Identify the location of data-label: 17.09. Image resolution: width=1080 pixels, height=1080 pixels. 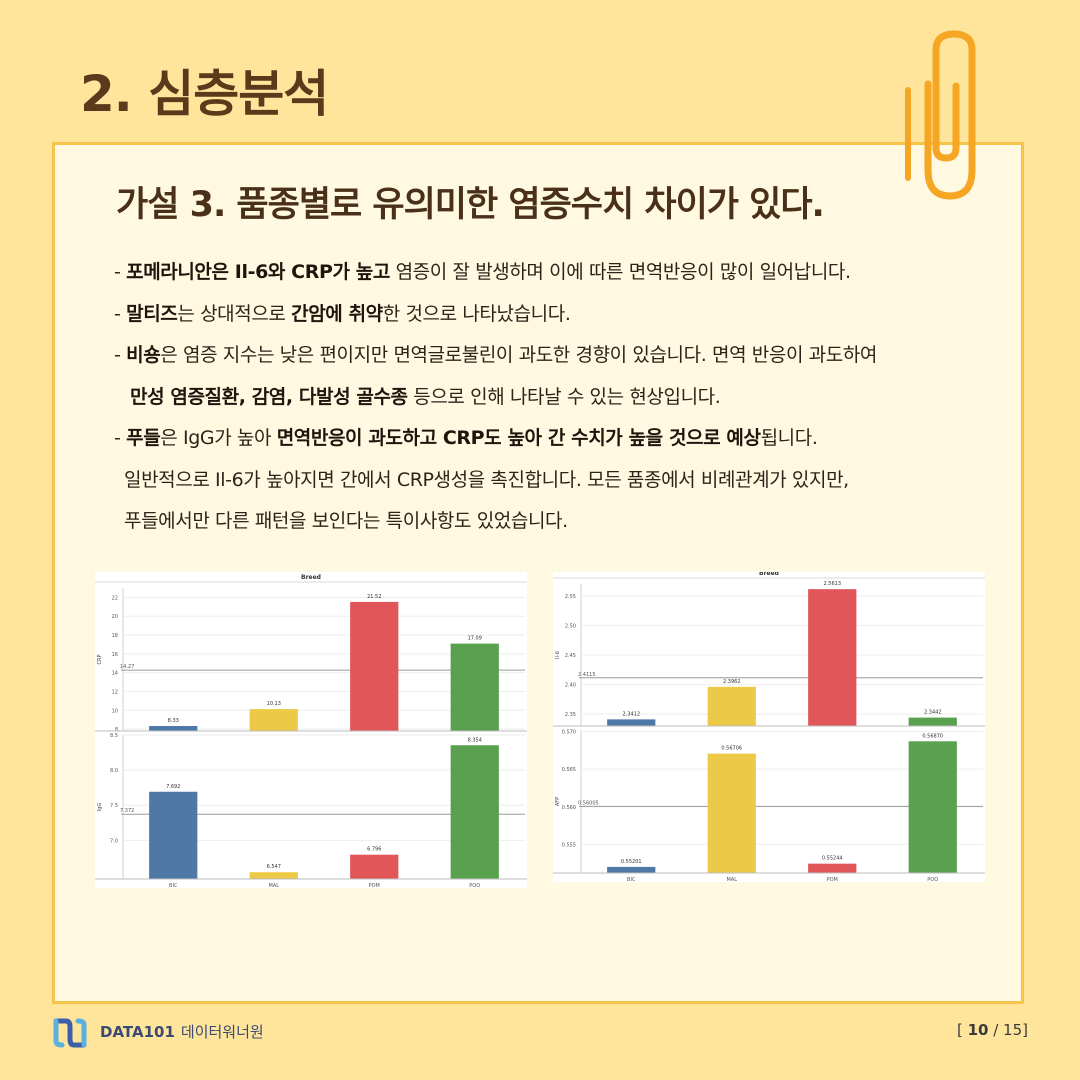
(475, 639).